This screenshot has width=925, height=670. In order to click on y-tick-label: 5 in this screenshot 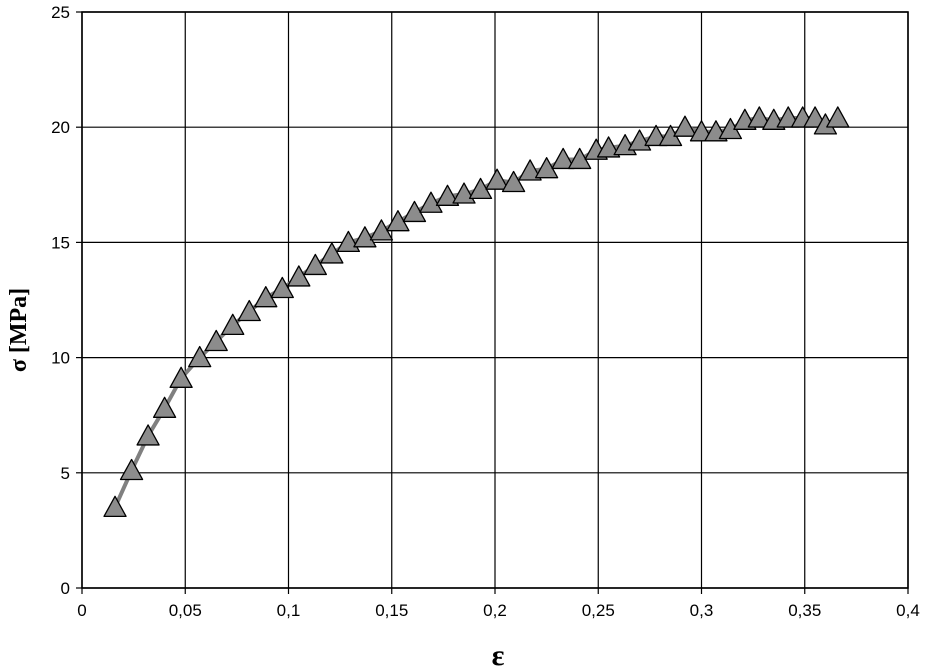, I will do `click(65, 473)`.